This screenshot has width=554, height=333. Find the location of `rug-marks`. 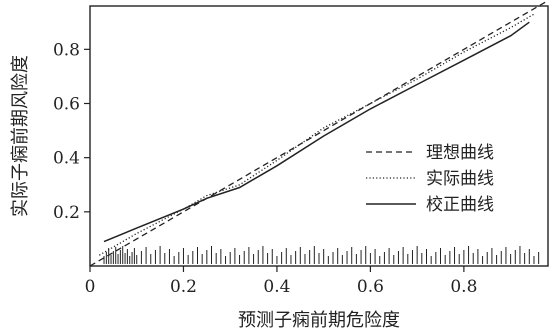

rug-marks is located at coordinates (321, 255).